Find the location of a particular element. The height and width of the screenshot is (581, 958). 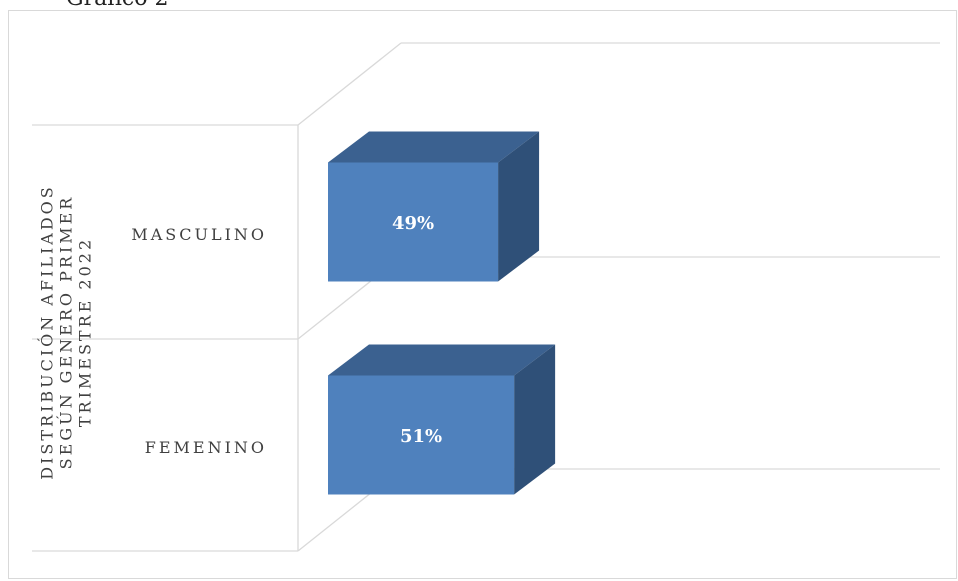

bar-side-masculino is located at coordinates (519, 206).